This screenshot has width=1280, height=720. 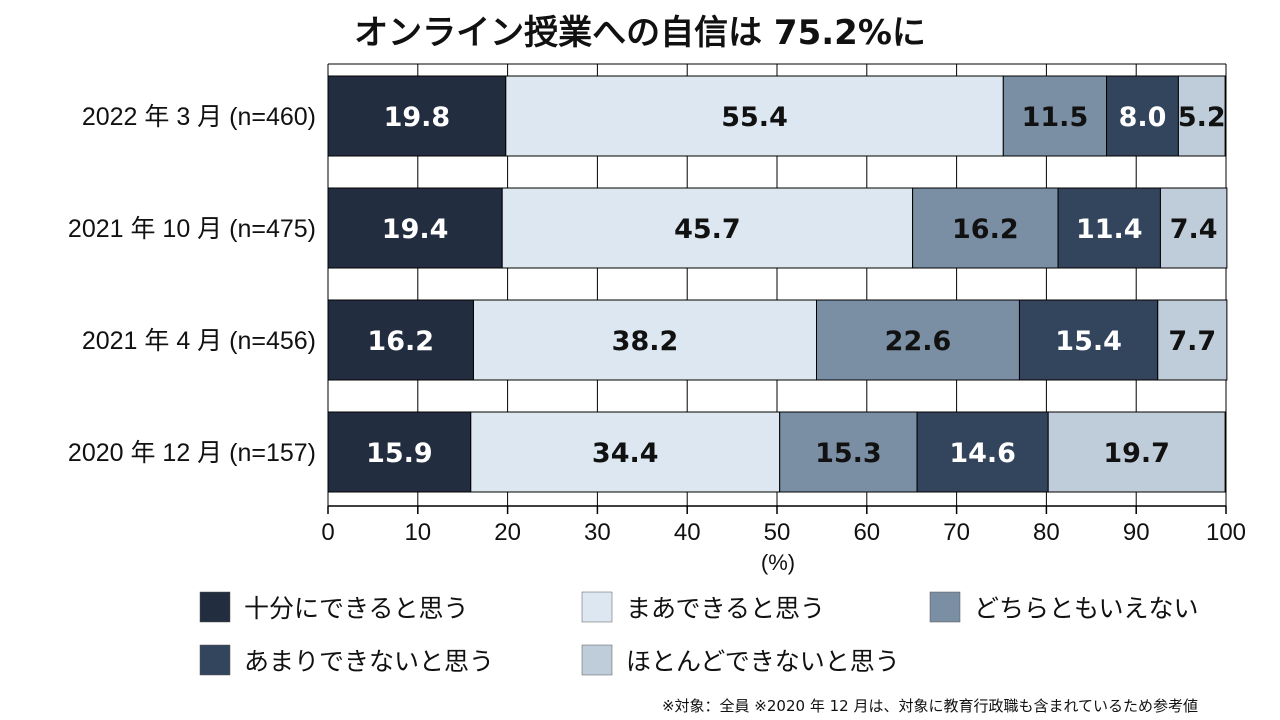 What do you see at coordinates (417, 532) in the screenshot?
I see `x-tick-label: 10` at bounding box center [417, 532].